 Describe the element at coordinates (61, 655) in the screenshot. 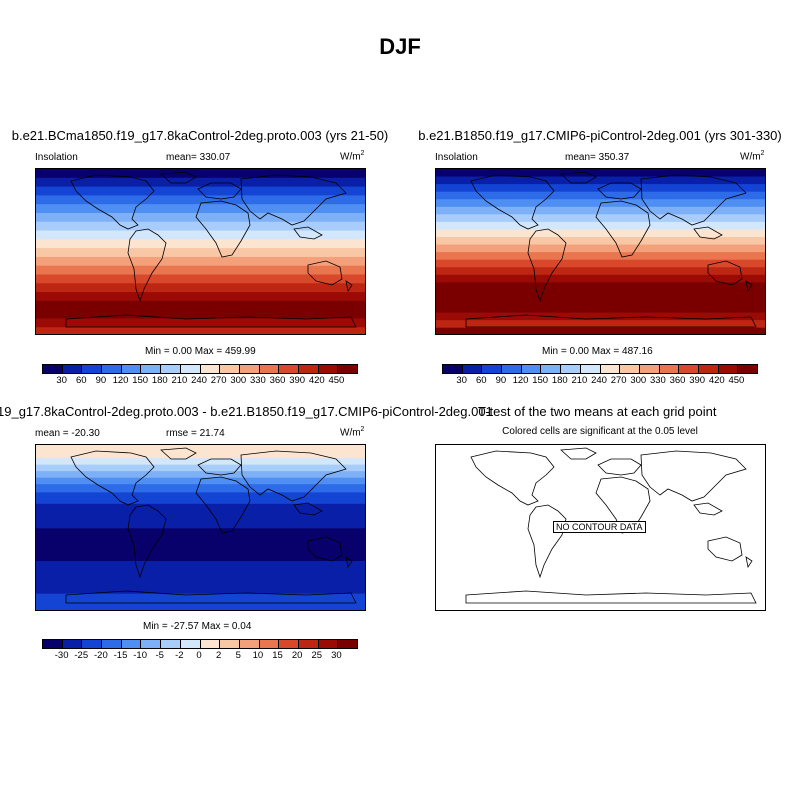

I see `colorbar-tick-label: -30` at that location.